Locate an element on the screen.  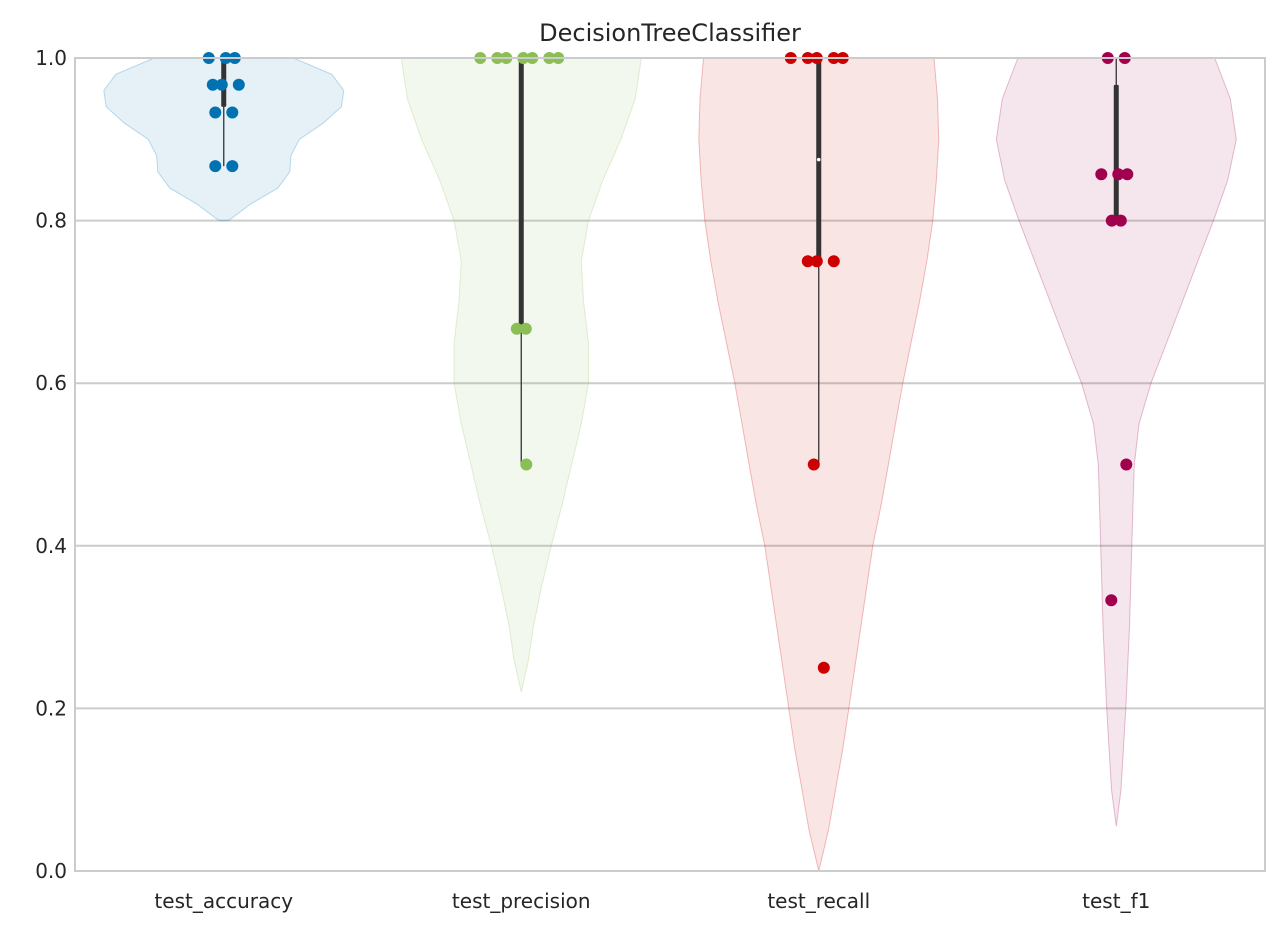
y-tick-label: 0.8 is located at coordinates (51, 221).